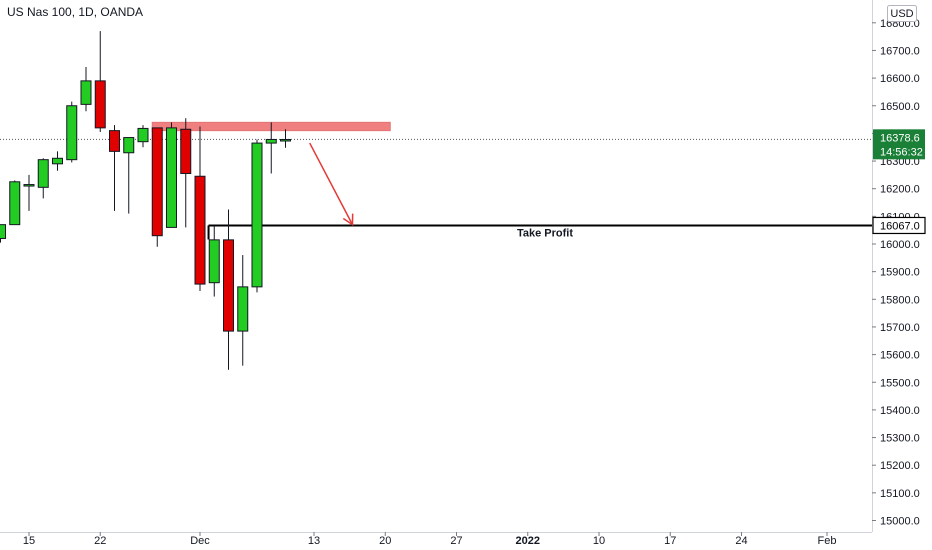  What do you see at coordinates (900, 522) in the screenshot?
I see `y-tick-label: 15000.0` at bounding box center [900, 522].